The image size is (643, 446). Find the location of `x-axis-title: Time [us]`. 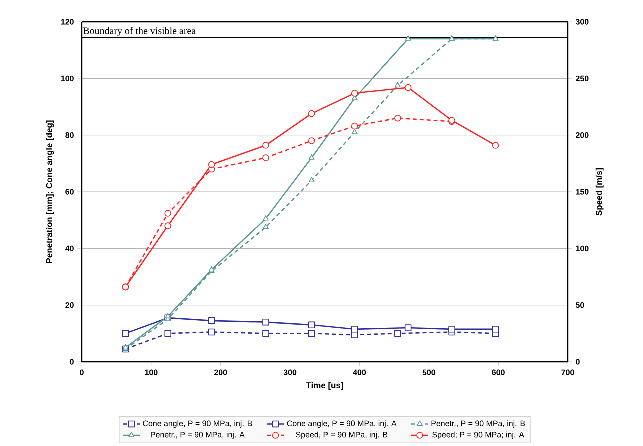

x-axis-title: Time [us] is located at coordinates (325, 386).